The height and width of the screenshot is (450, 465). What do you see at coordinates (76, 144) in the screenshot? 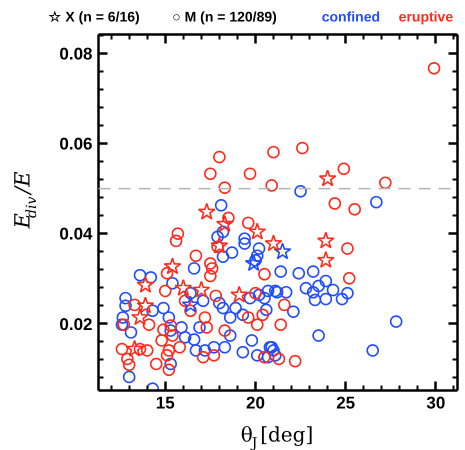
I see `y-tick-label: 0.06` at bounding box center [76, 144].